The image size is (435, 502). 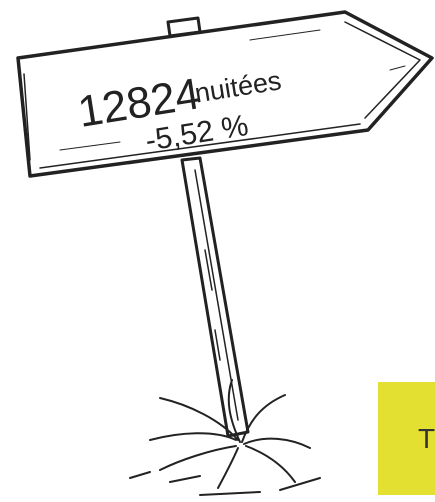 What do you see at coordinates (179, 111) in the screenshot?
I see `sign-text: 12824 nuitées -5,52 %` at bounding box center [179, 111].